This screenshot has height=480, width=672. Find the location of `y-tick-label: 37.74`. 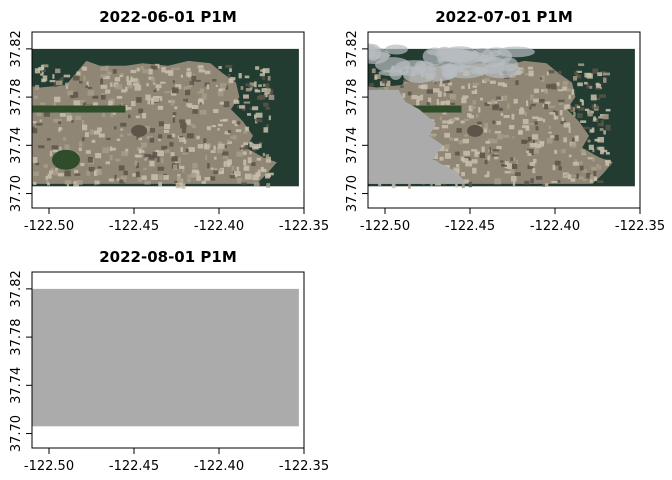

y-tick-label: 37.74 is located at coordinates (352, 145).